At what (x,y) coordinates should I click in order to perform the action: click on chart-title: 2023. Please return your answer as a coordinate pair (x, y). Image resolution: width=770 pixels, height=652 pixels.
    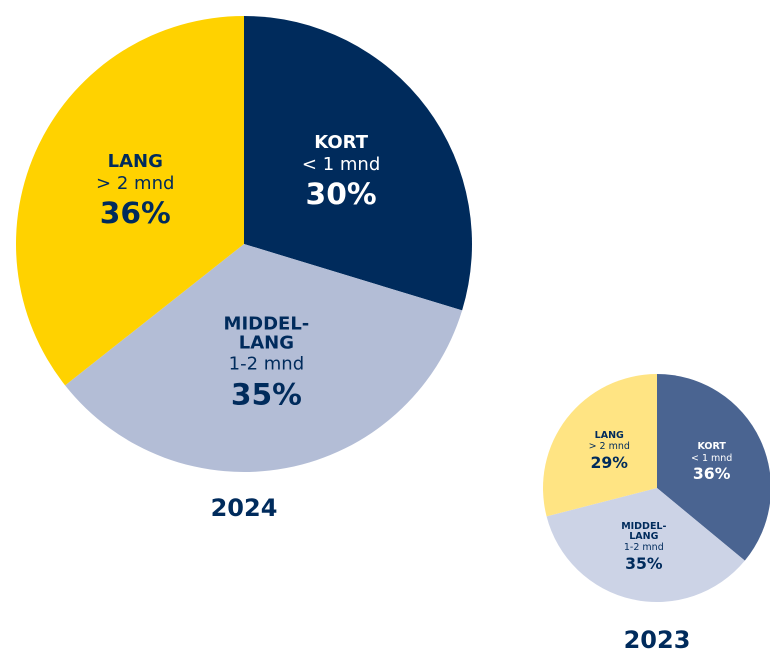
    Looking at the image, I should click on (657, 639).